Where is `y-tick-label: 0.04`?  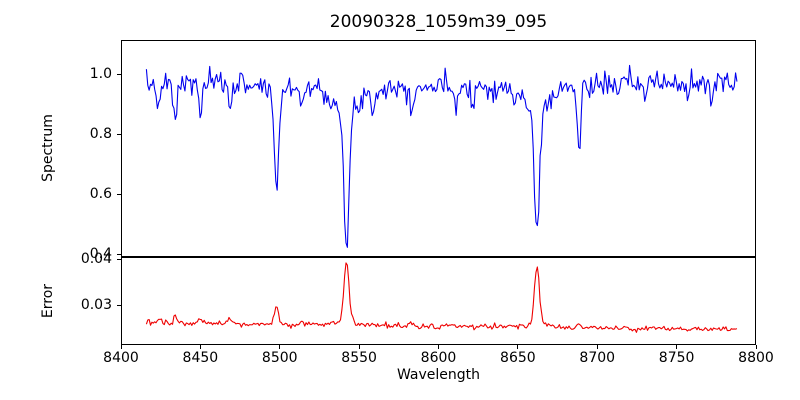
y-tick-label: 0.04 is located at coordinates (96, 259).